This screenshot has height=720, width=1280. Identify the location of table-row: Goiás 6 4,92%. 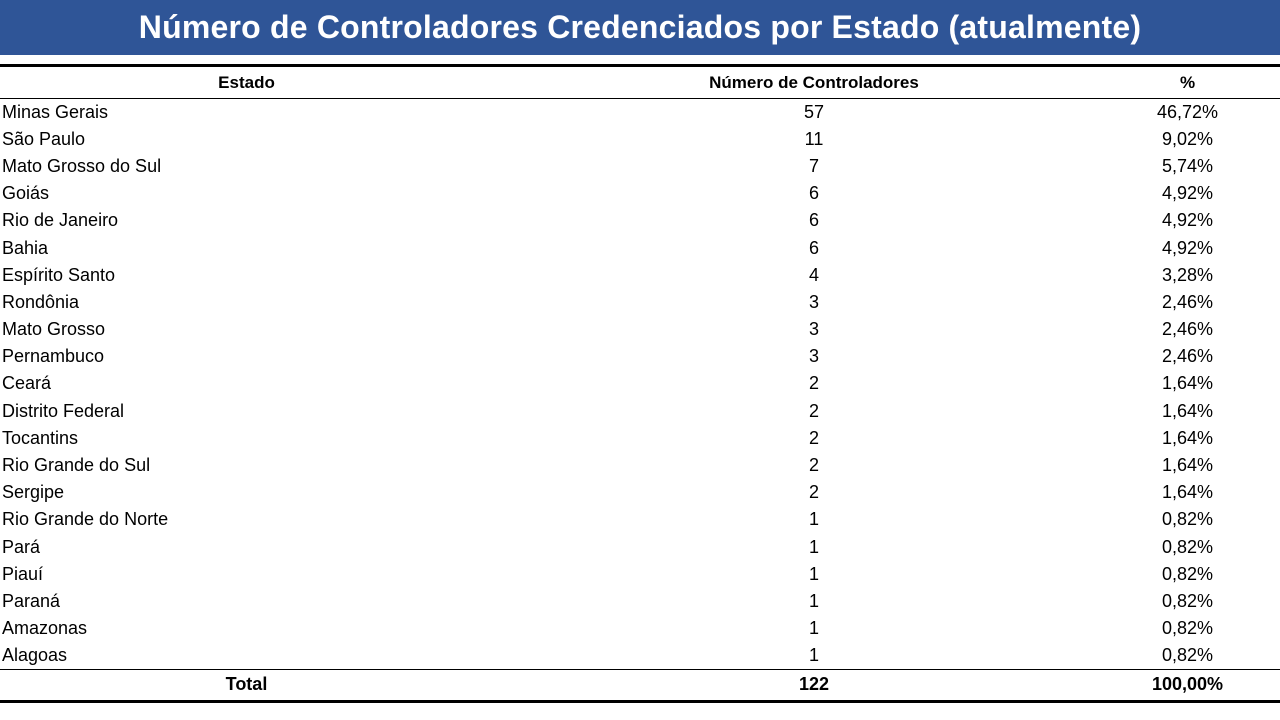
(640, 193).